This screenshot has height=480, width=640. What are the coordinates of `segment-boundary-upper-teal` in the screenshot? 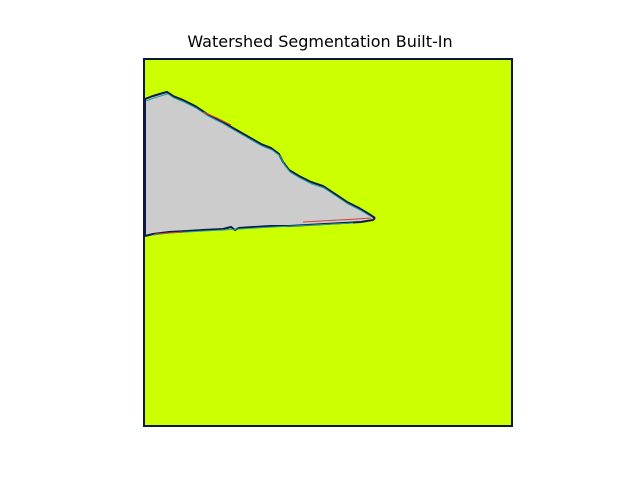 It's located at (258, 155).